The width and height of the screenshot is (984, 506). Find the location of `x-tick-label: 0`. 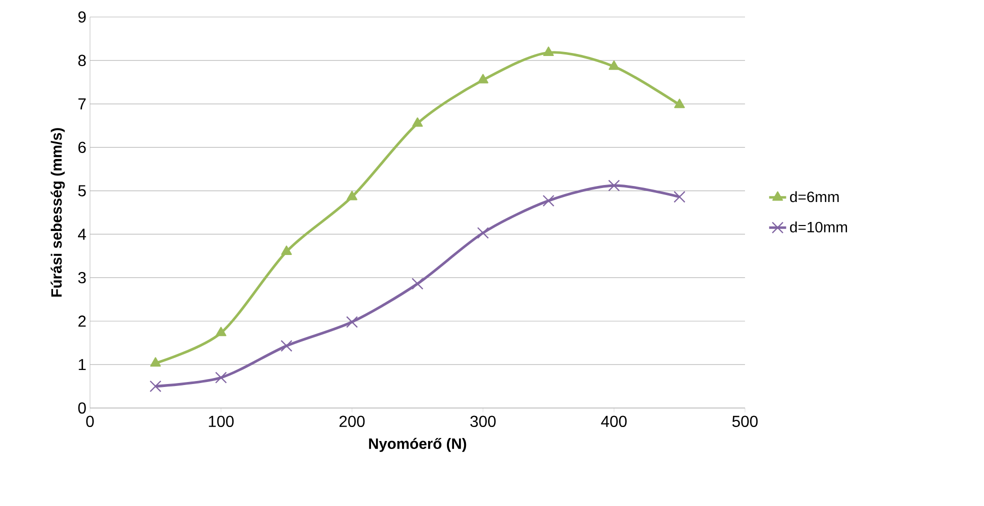

x-tick-label: 0 is located at coordinates (90, 422).